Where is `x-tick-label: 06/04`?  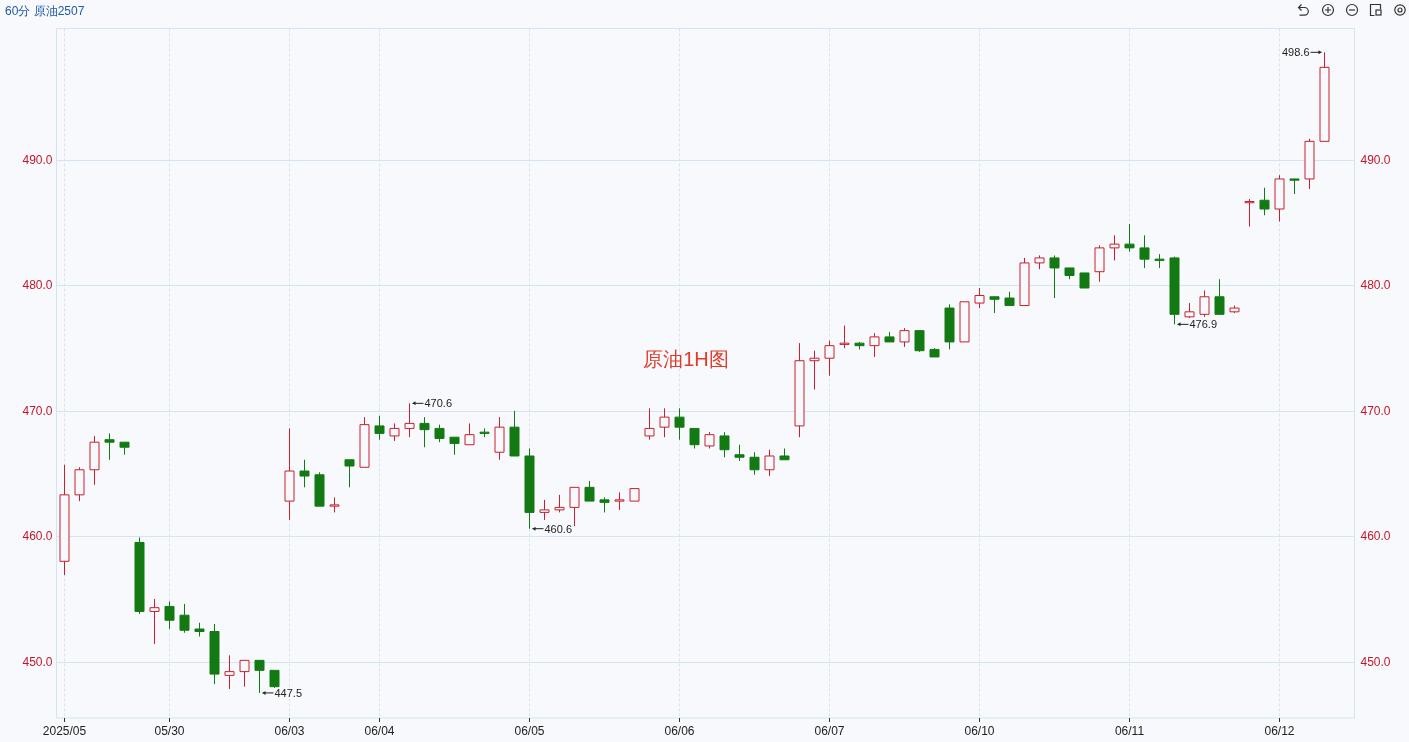
x-tick-label: 06/04 is located at coordinates (379, 731).